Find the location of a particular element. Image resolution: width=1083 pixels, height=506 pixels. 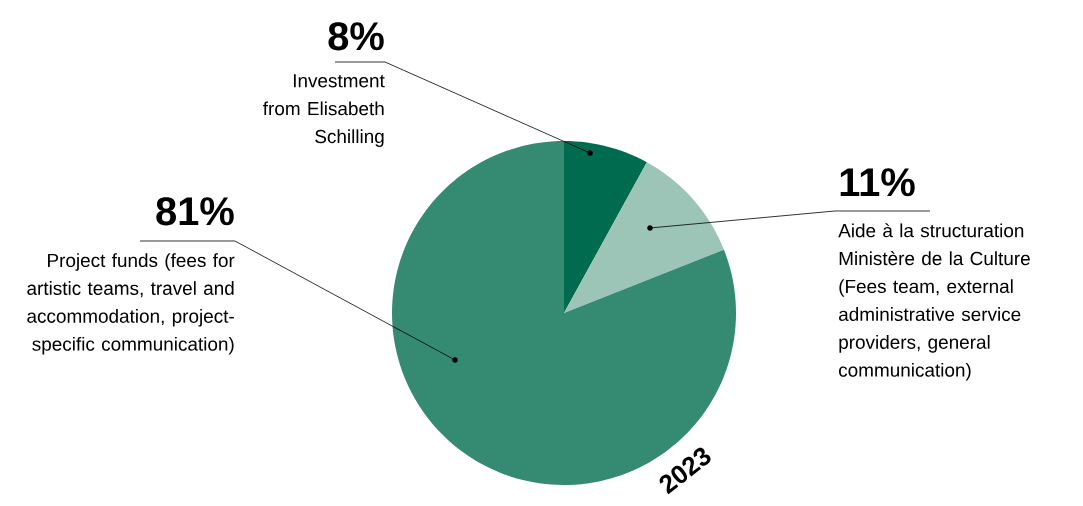

slice-label: Aide à la structuration Ministère de la Culture (Fees team, external administrative service providers, general communication) is located at coordinates (934, 302).